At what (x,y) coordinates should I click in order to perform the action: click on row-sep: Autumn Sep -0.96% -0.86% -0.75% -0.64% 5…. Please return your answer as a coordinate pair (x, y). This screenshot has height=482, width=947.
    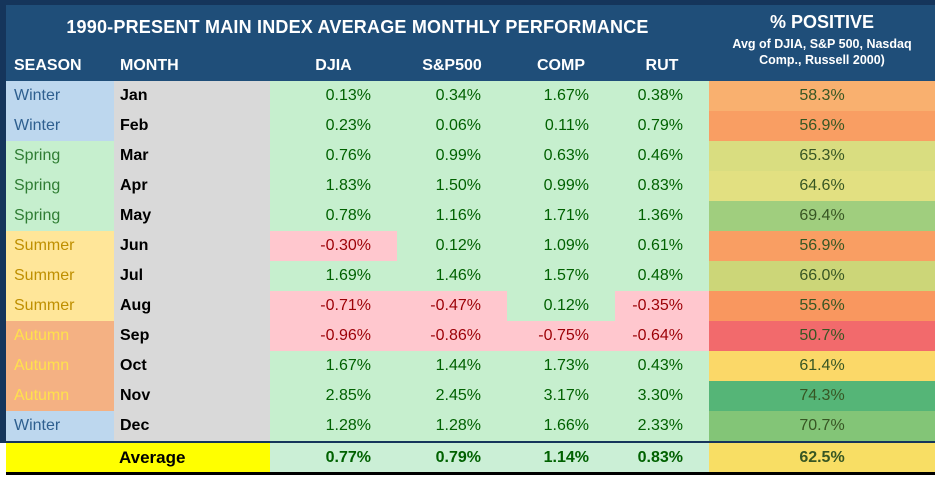
    Looking at the image, I should click on (470, 336).